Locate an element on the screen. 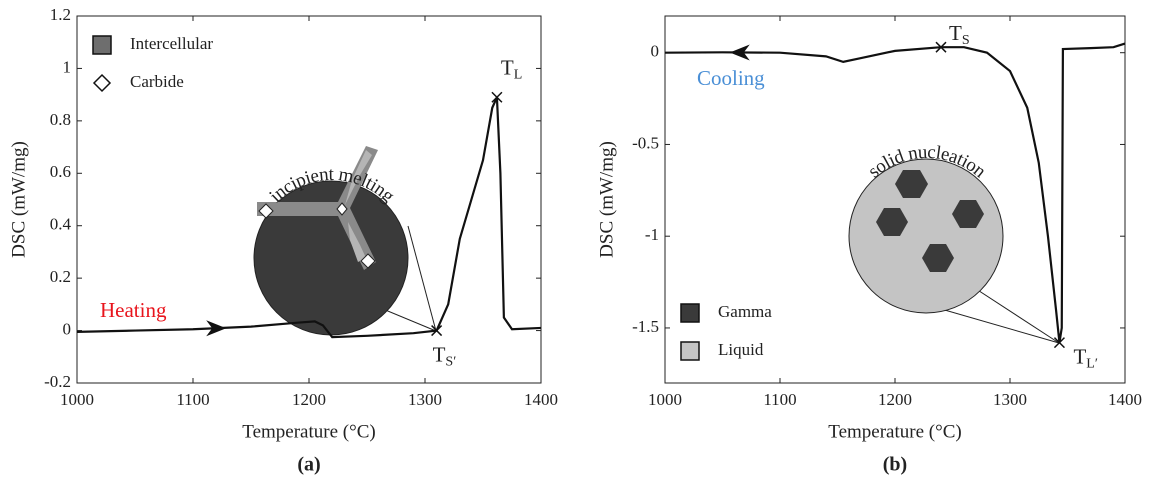 Image resolution: width=1156 pixels, height=487 pixels. y-tick-label: 0.8 is located at coordinates (60, 119).